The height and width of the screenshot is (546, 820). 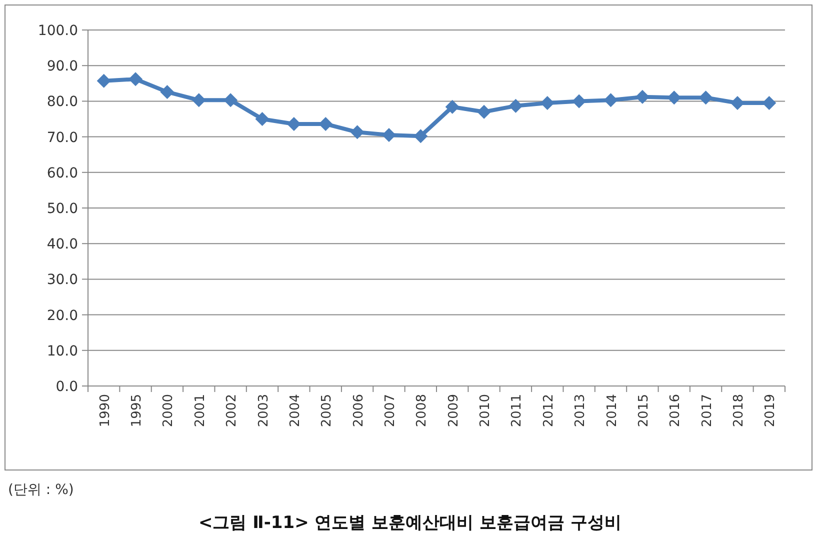 What do you see at coordinates (327, 411) in the screenshot?
I see `x-tick-label: 2005` at bounding box center [327, 411].